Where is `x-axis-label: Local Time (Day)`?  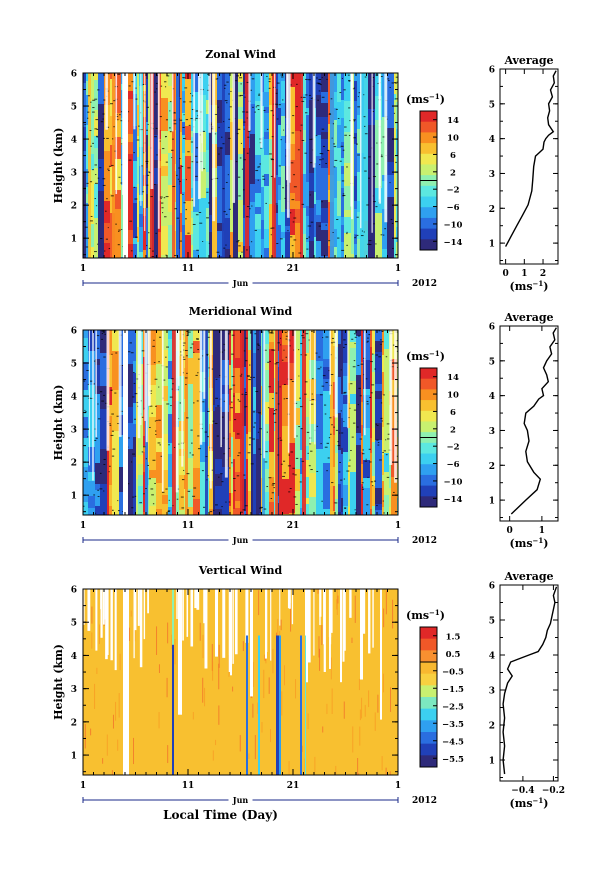 x-axis-label: Local Time (Day) is located at coordinates (220, 815).